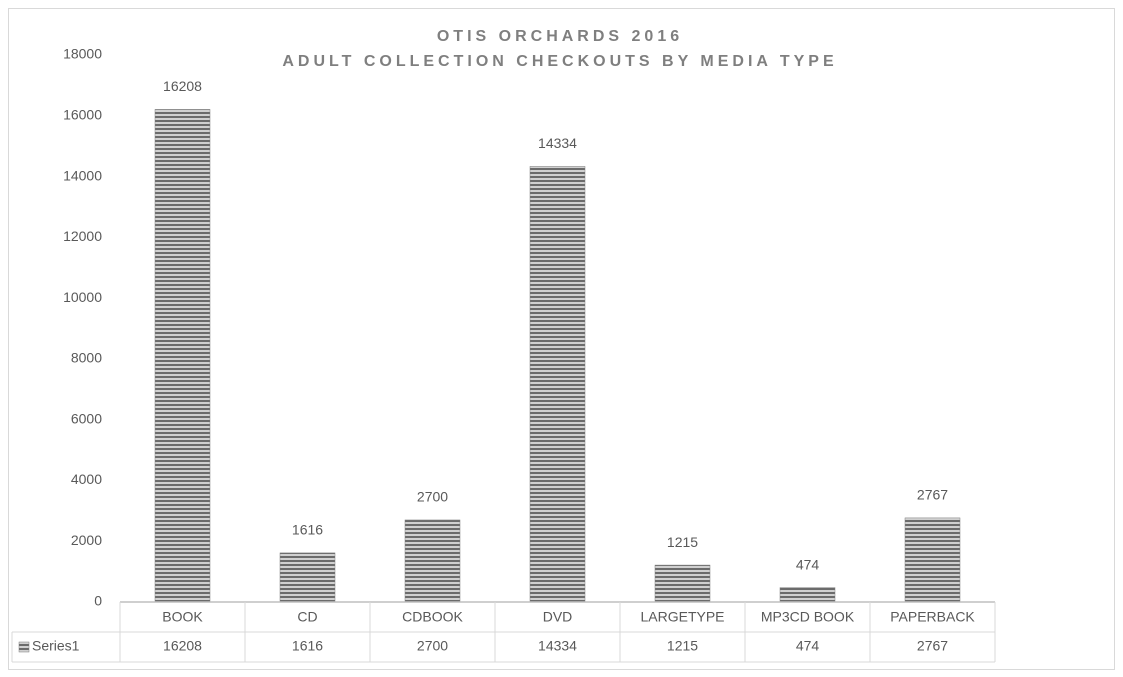 The height and width of the screenshot is (677, 1123). I want to click on y-tick-label: 8000, so click(86, 358).